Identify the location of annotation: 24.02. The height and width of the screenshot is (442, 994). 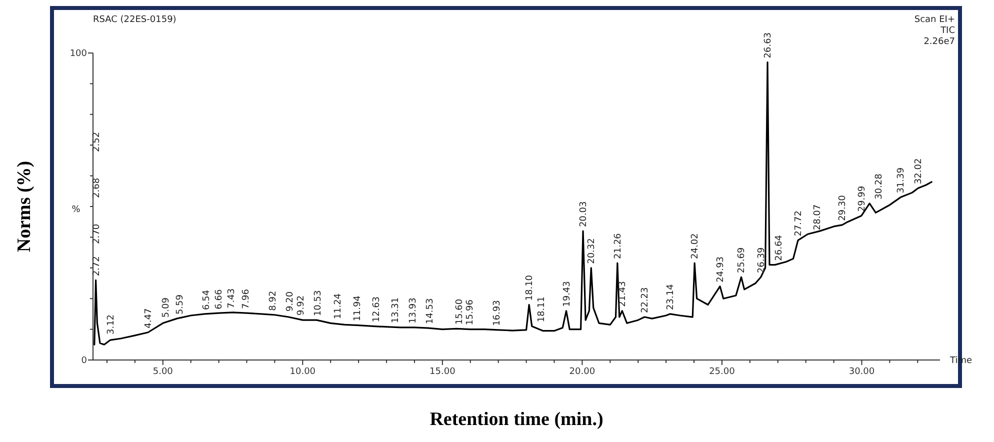
(695, 246).